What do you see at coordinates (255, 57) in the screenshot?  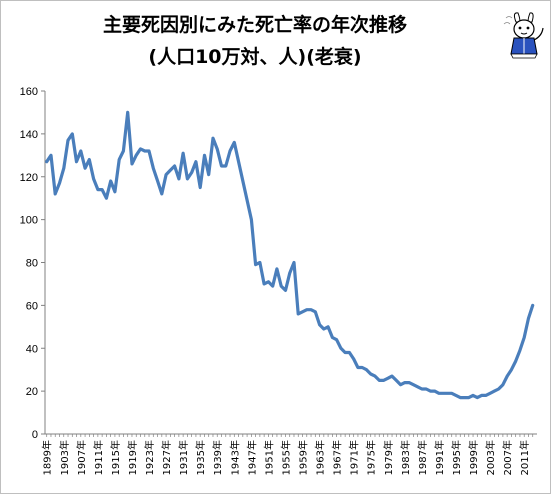 I see `chart-subtitle: (人口10万対、人)(老衰)` at bounding box center [255, 57].